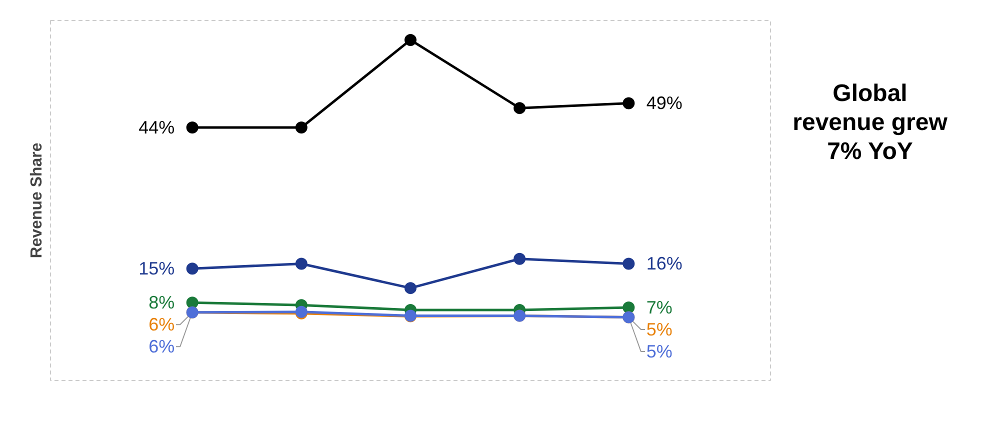 This screenshot has width=1000, height=435. What do you see at coordinates (37, 200) in the screenshot?
I see `y-axis-title: Revenue Share` at bounding box center [37, 200].